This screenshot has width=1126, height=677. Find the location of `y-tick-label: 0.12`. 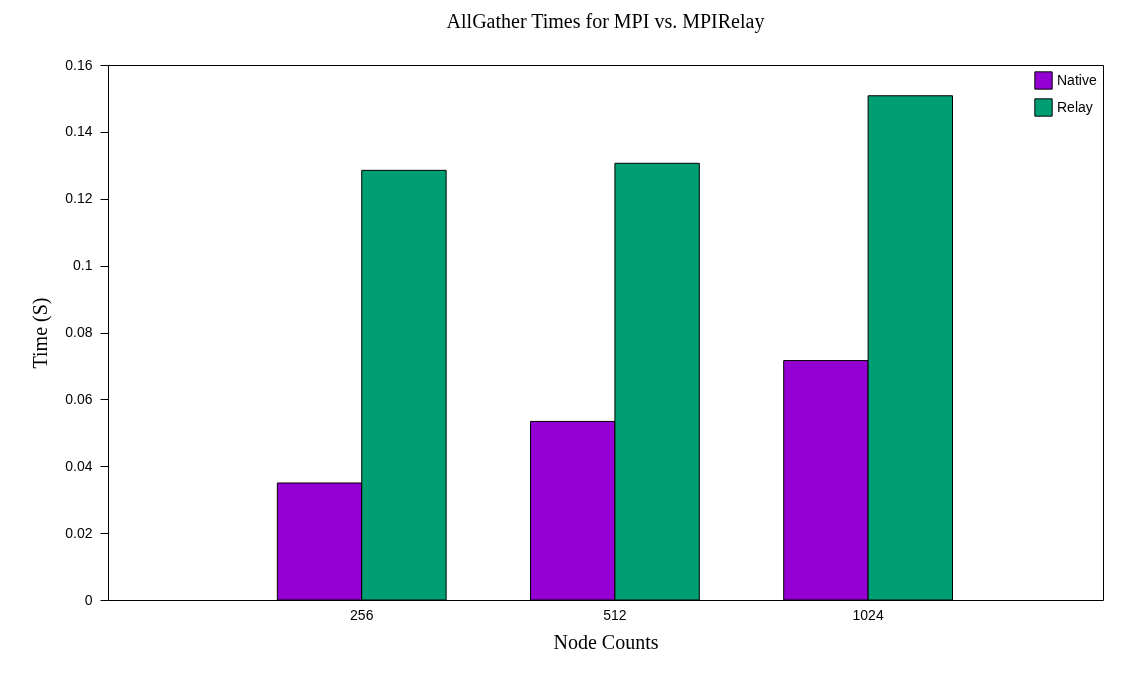

y-tick-label: 0.12 is located at coordinates (79, 198).